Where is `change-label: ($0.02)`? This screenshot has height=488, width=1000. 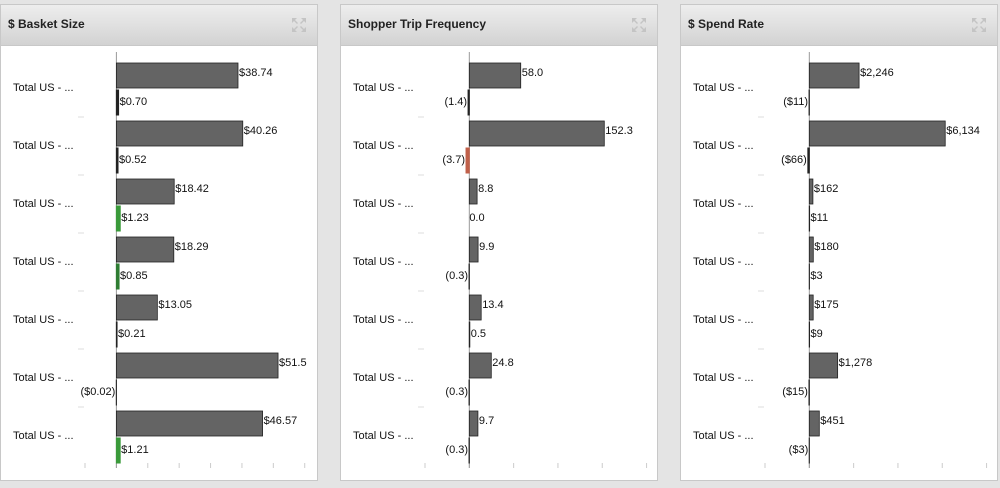 change-label: ($0.02) is located at coordinates (97, 392).